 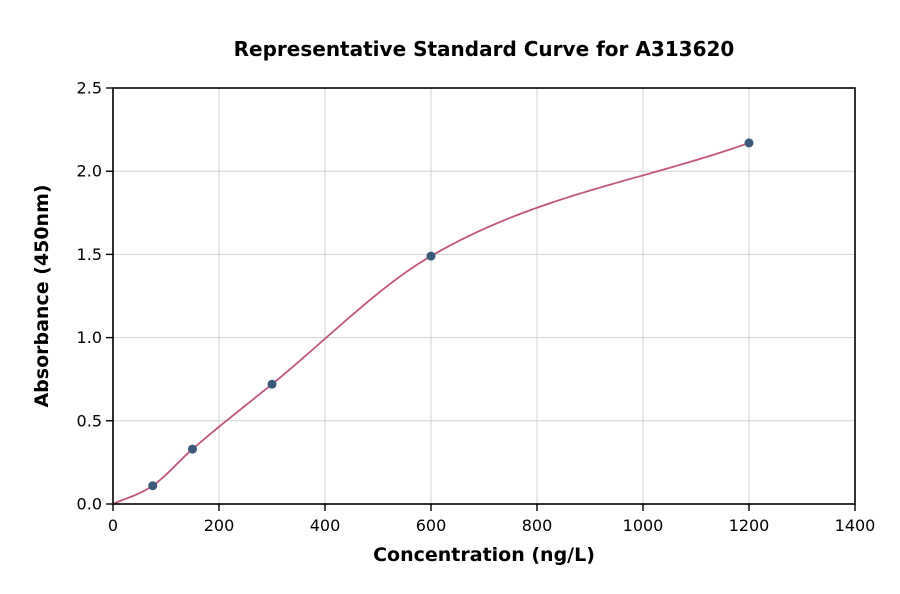 I want to click on x-tick-label: 600, so click(x=431, y=525).